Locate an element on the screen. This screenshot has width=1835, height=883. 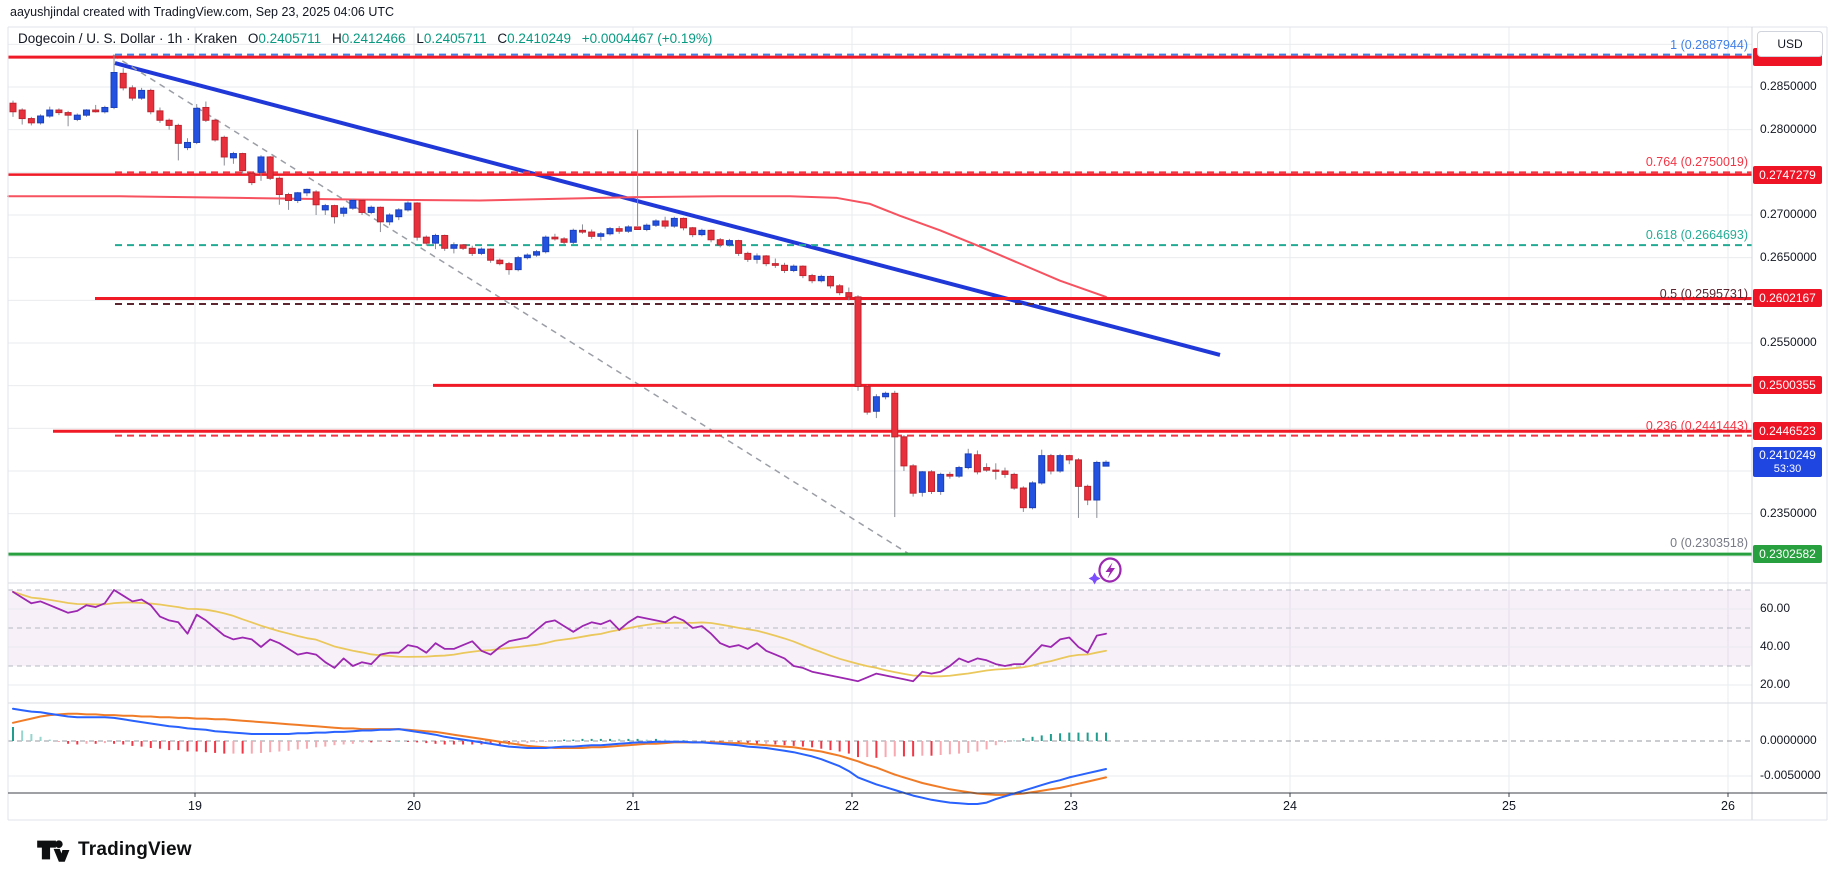
rsi-line is located at coordinates (559, 636).